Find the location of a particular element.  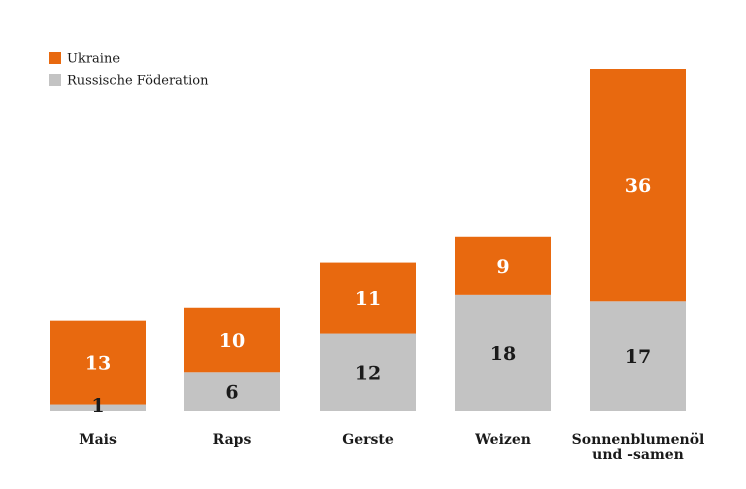

value-label-0-4: 17 is located at coordinates (638, 357).